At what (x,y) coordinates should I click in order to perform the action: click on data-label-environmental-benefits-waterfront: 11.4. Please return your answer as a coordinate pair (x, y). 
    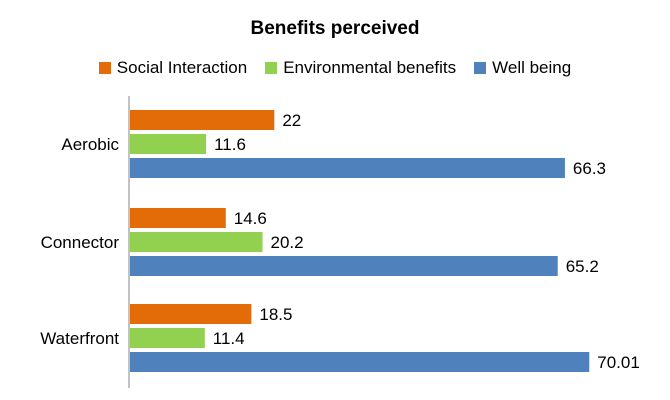
    Looking at the image, I should click on (229, 338).